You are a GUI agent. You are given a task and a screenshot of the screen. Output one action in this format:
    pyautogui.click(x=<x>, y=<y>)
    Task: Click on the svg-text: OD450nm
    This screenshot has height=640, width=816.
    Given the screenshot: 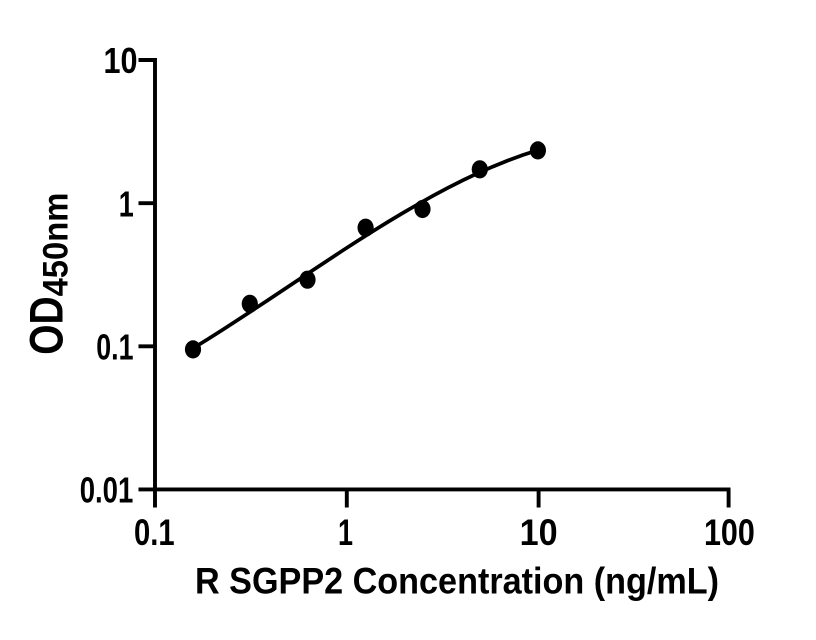 What is the action you would take?
    pyautogui.click(x=47, y=274)
    